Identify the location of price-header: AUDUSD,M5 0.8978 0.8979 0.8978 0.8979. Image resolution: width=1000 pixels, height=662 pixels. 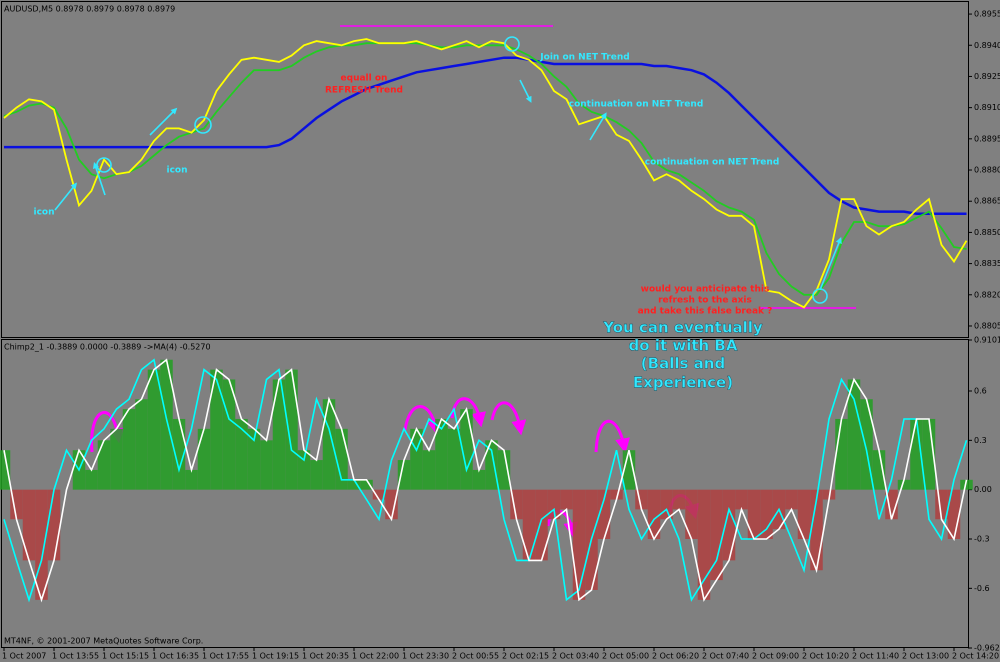
(89, 9).